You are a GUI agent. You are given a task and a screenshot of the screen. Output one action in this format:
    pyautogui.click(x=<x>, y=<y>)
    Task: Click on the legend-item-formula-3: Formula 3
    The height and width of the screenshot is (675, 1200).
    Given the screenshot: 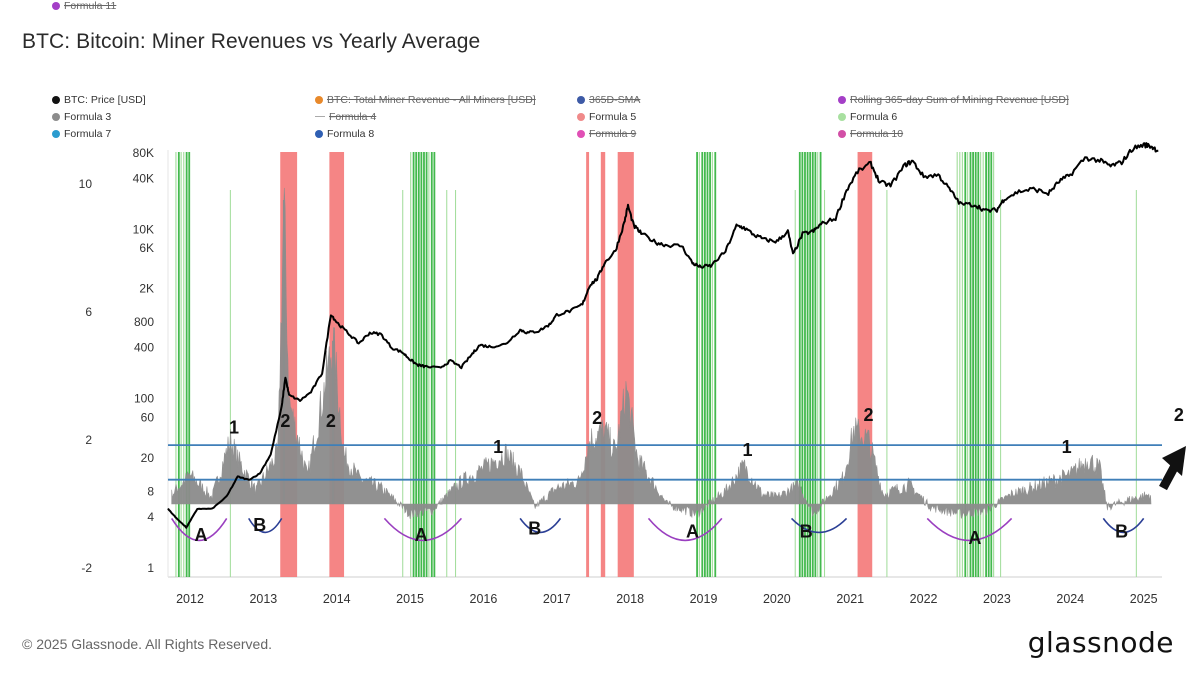 What is the action you would take?
    pyautogui.click(x=81, y=117)
    